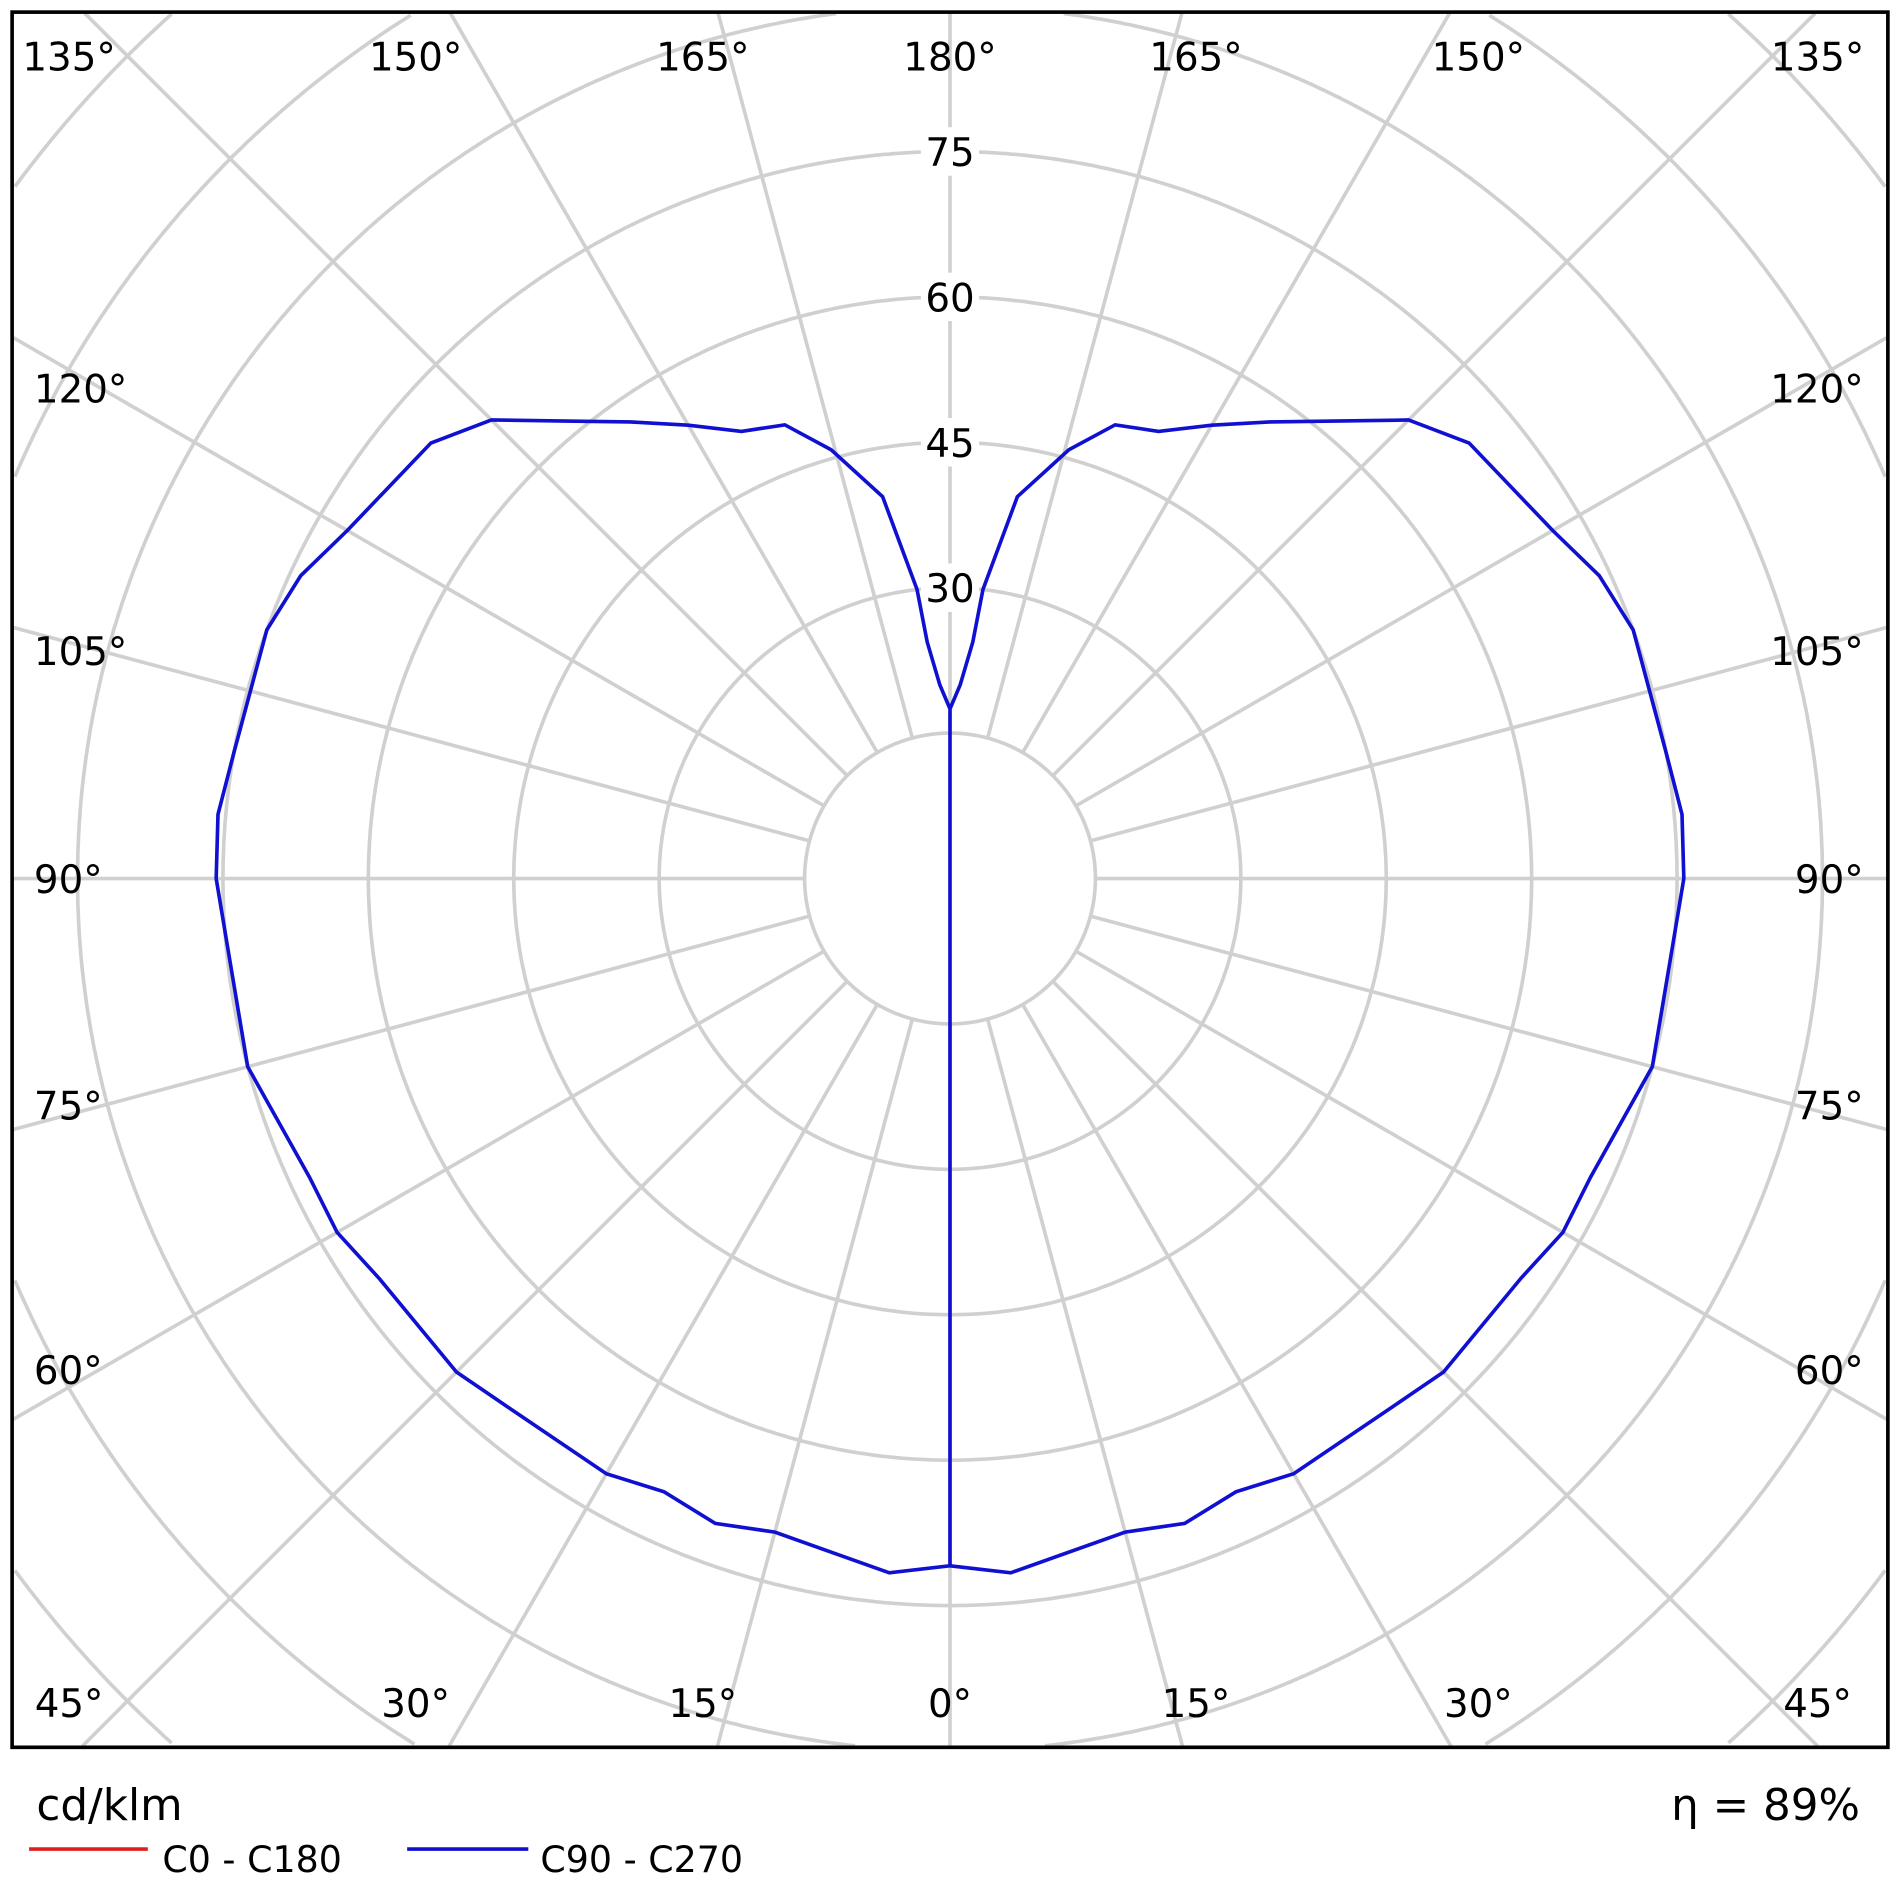  I want to click on legend-label-c0-c180: C0 - C180, so click(251, 1859).